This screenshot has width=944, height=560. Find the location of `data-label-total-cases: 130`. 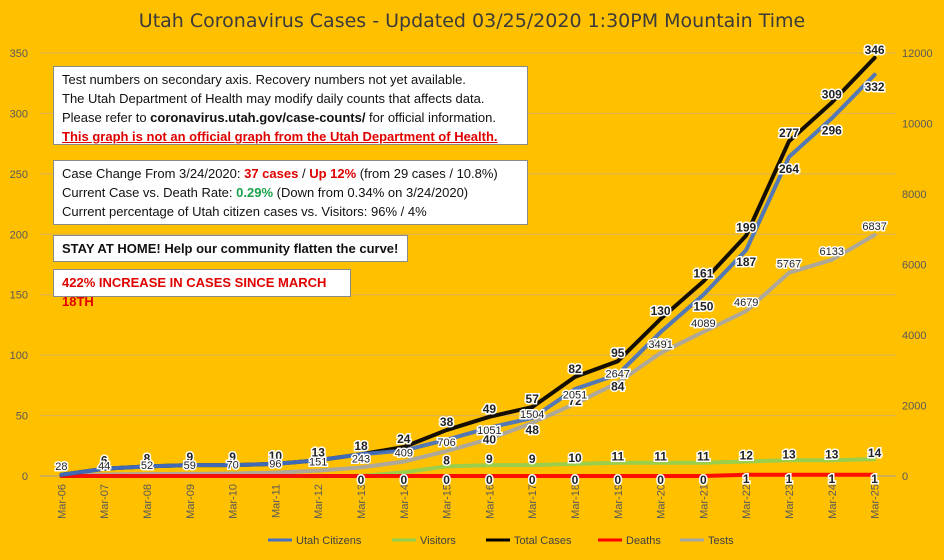

data-label-total-cases: 130 is located at coordinates (661, 311).